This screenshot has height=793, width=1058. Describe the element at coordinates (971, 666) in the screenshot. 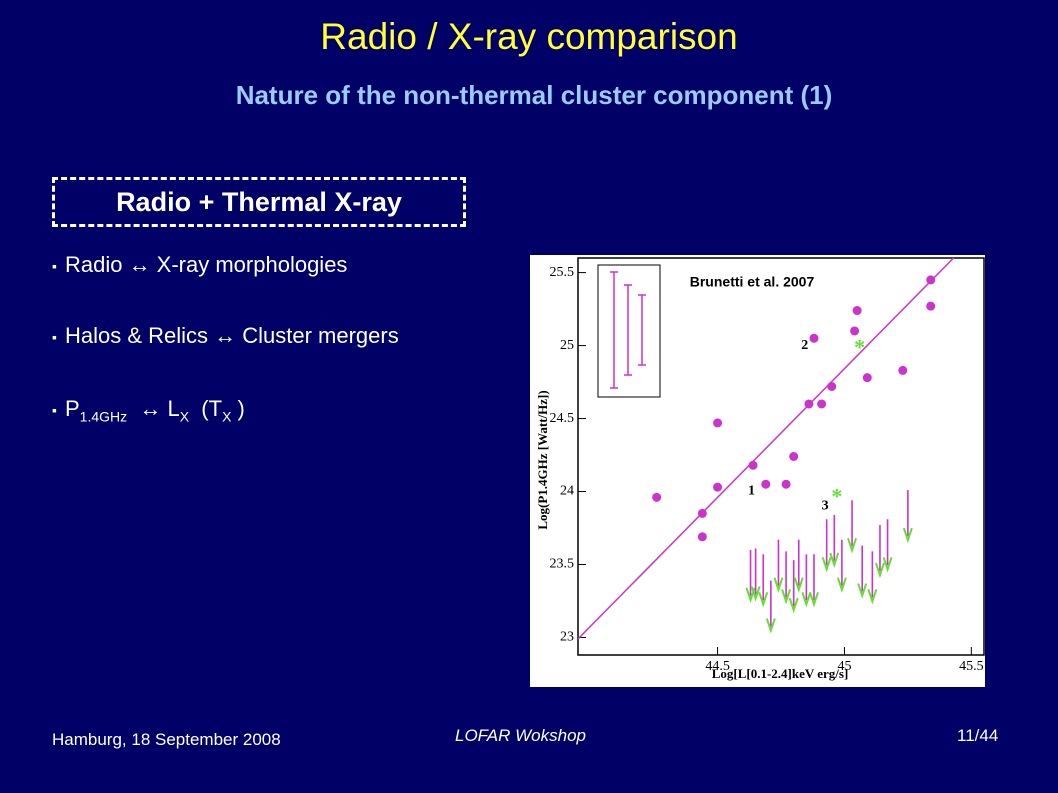

I see `x-tick-label: 45.5` at that location.